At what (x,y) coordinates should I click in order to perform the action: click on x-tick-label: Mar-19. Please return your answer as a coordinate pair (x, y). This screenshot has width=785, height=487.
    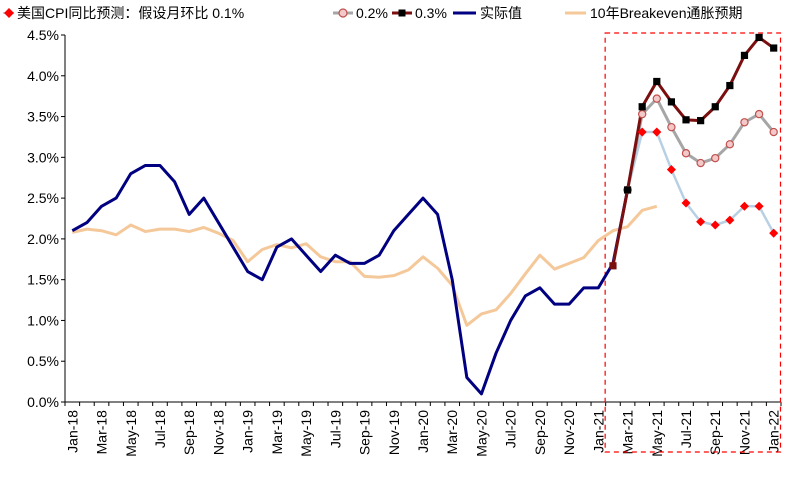
    Looking at the image, I should click on (277, 432).